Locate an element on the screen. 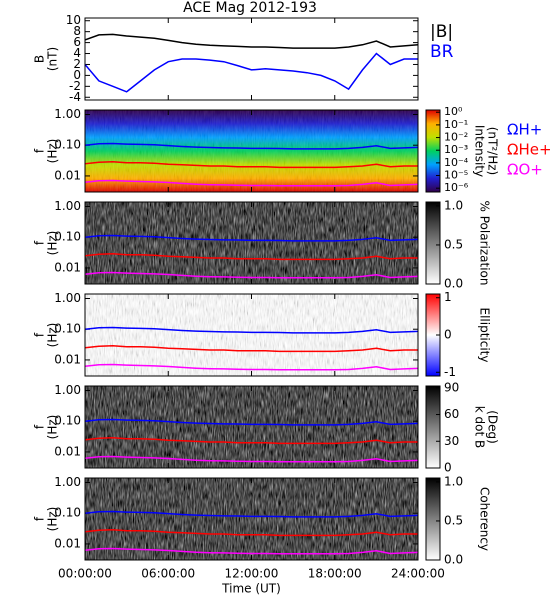 This screenshot has height=600, width=550. colorbar-tick-label: 10⁻⁶ is located at coordinates (456, 187).